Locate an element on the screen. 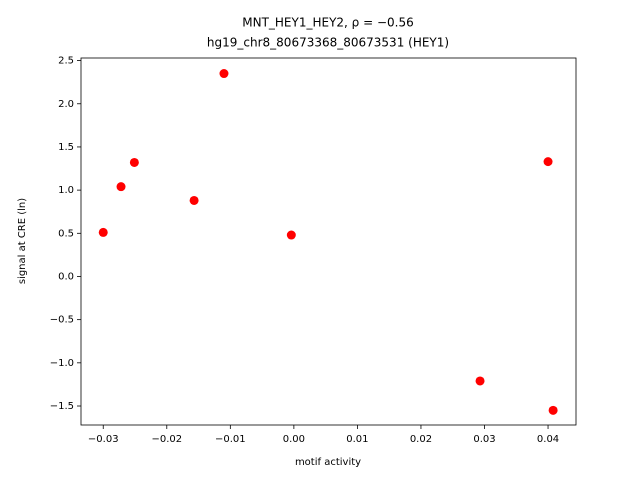 This screenshot has width=640, height=480. y-tick-label: 1.0 is located at coordinates (66, 190).